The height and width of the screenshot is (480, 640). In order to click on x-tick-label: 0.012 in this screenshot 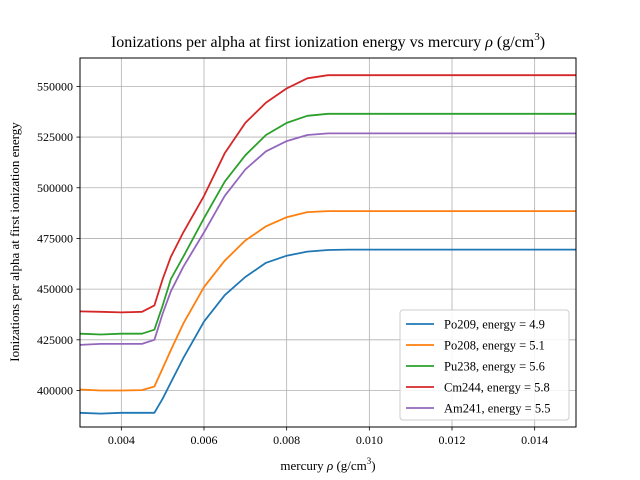, I will do `click(452, 440)`.